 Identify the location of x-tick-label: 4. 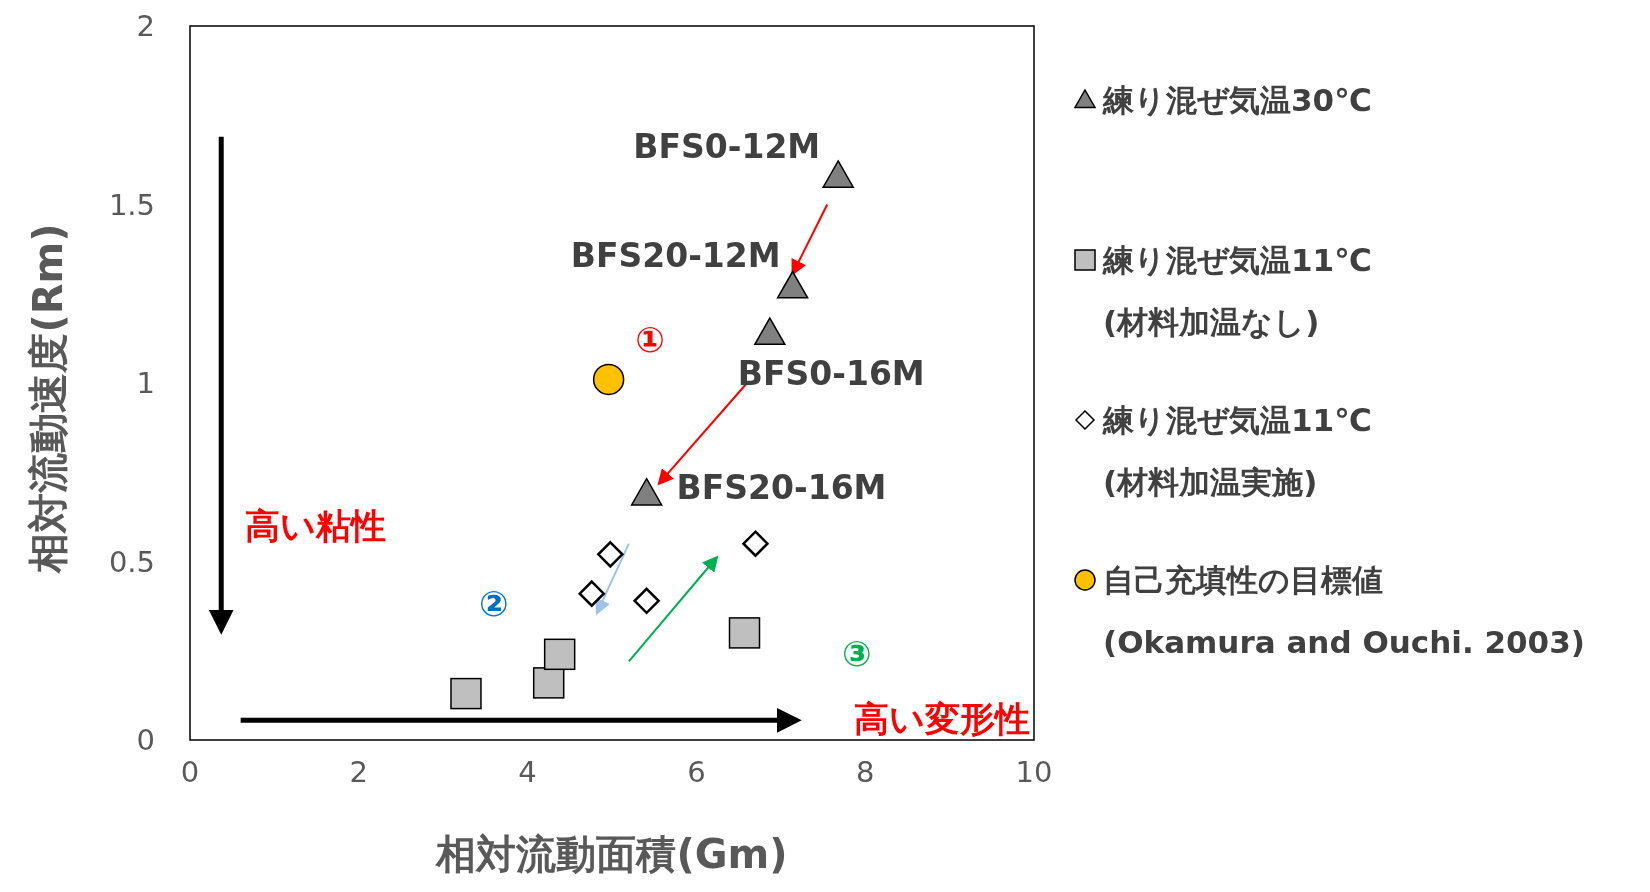
(527, 772).